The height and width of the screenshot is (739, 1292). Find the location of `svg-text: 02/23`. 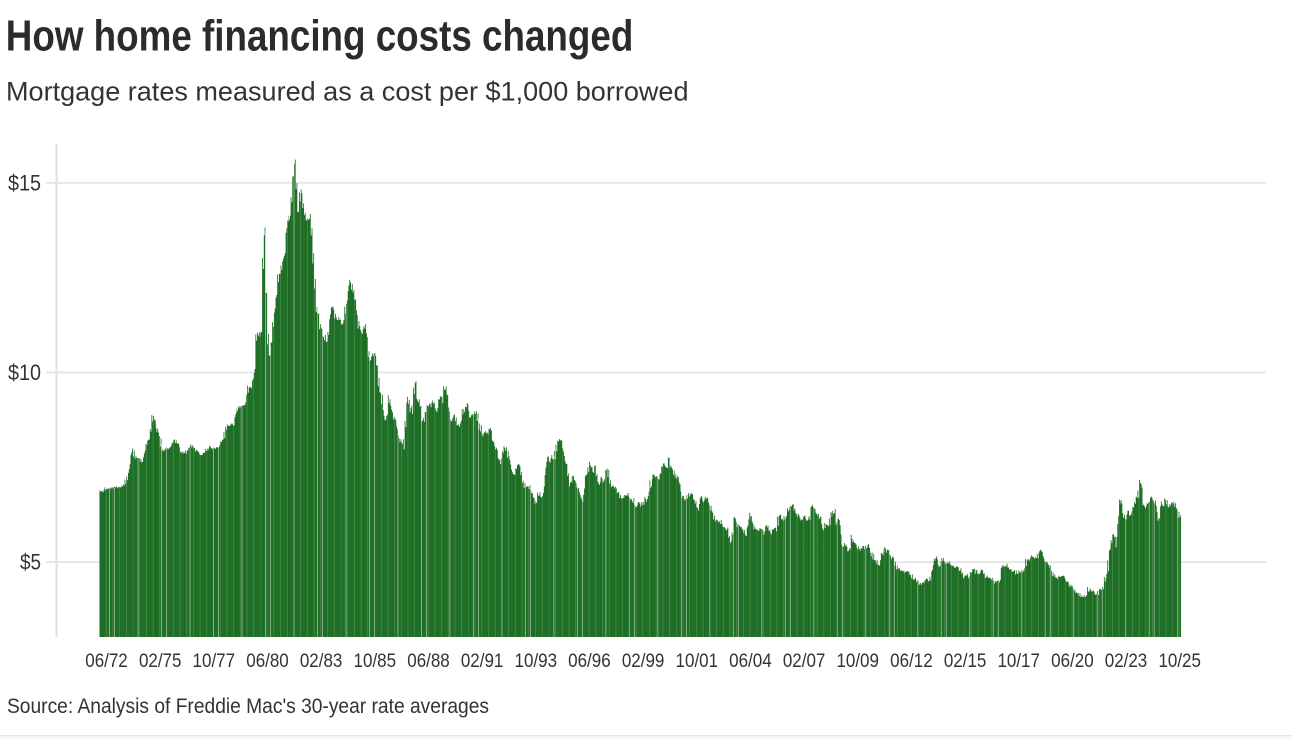

svg-text: 02/23 is located at coordinates (1126, 661).